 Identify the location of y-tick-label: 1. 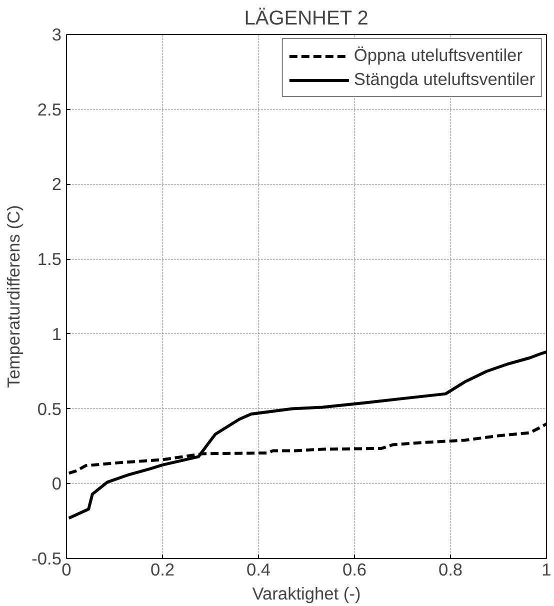
(57, 334).